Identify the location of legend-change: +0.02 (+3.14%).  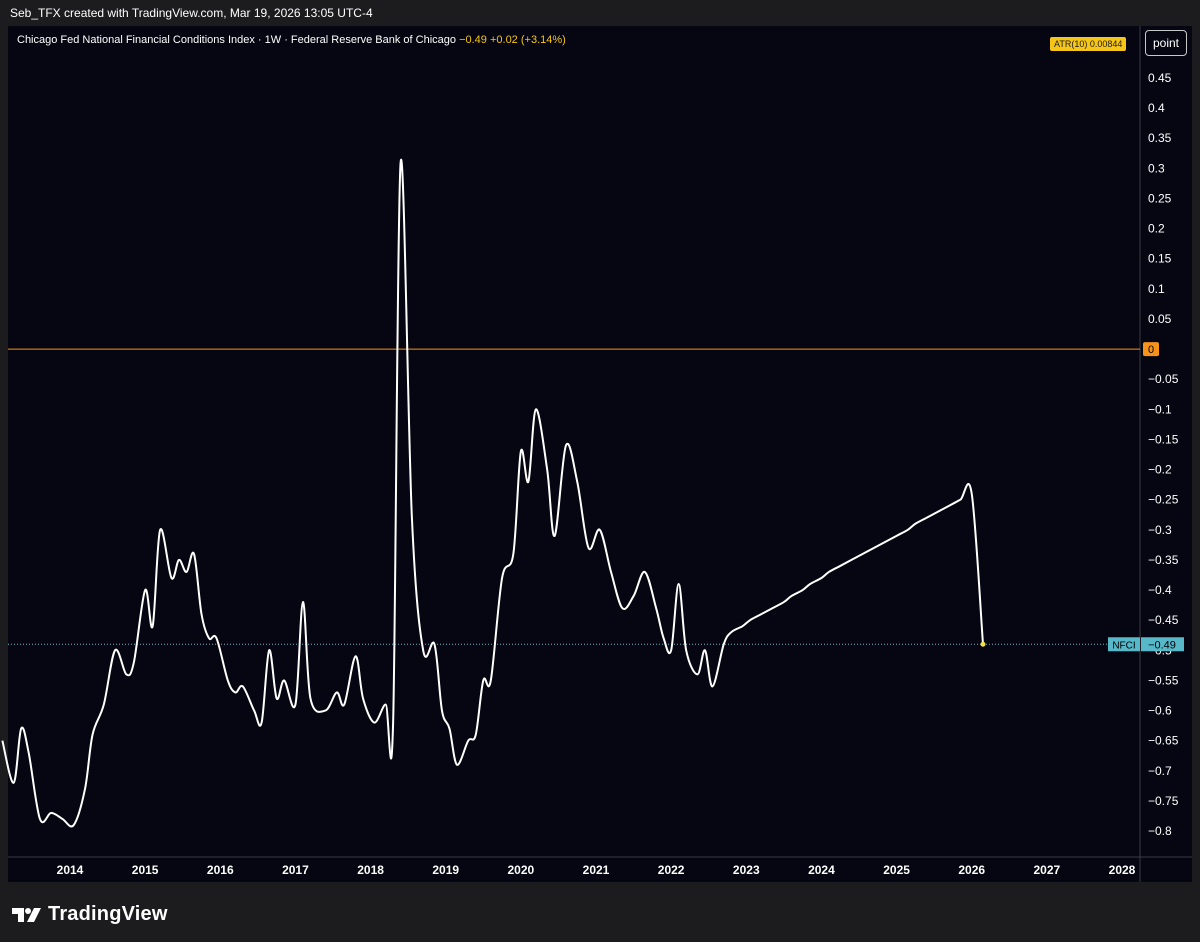
(527, 40).